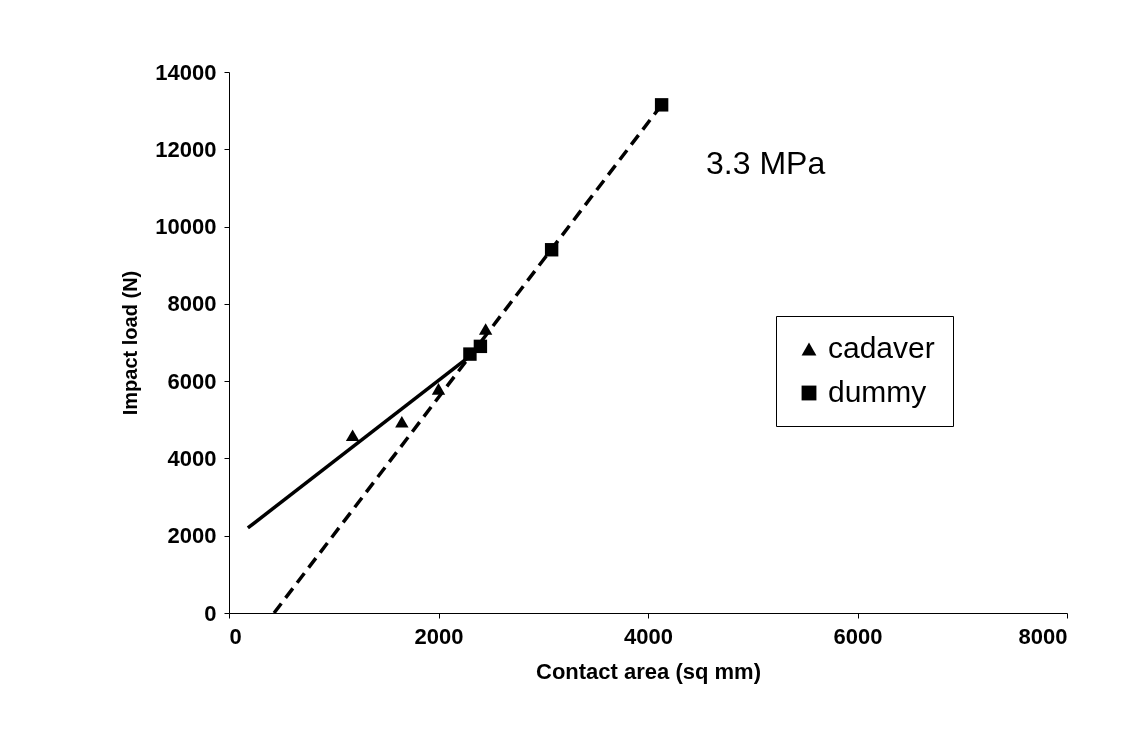 This screenshot has width=1130, height=741. Describe the element at coordinates (186, 72) in the screenshot. I see `y-tick-label: 14000` at that location.